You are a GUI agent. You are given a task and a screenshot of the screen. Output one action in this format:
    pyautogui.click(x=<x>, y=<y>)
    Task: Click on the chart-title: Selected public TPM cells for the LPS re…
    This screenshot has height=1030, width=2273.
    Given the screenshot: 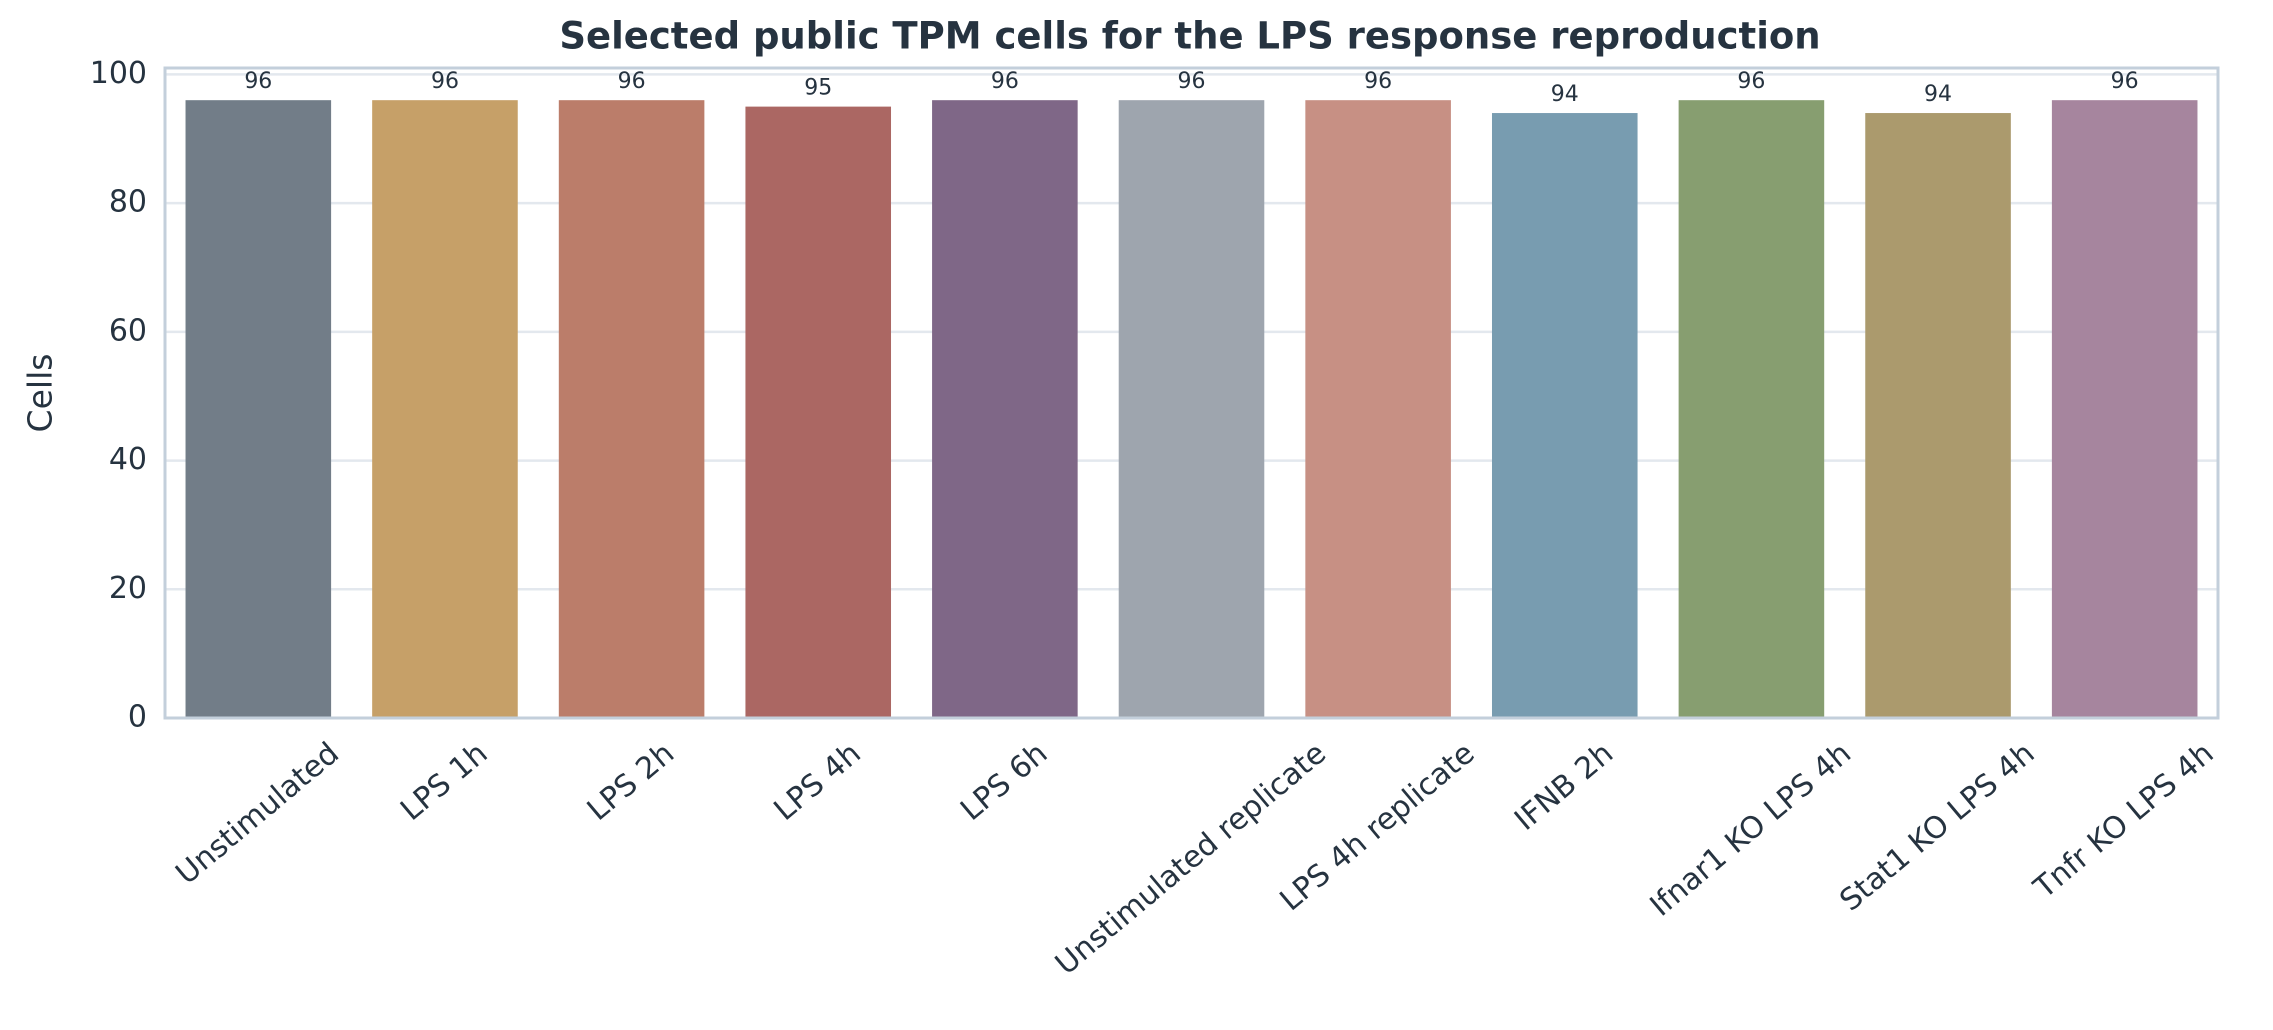 What is the action you would take?
    pyautogui.click(x=1189, y=36)
    